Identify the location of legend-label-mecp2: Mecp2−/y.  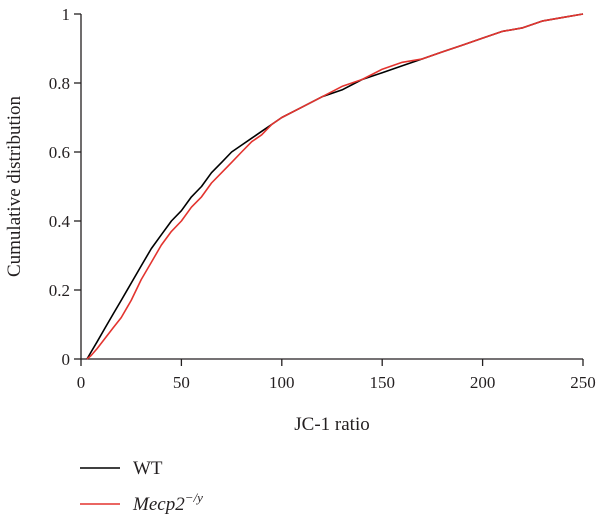
(167, 502).